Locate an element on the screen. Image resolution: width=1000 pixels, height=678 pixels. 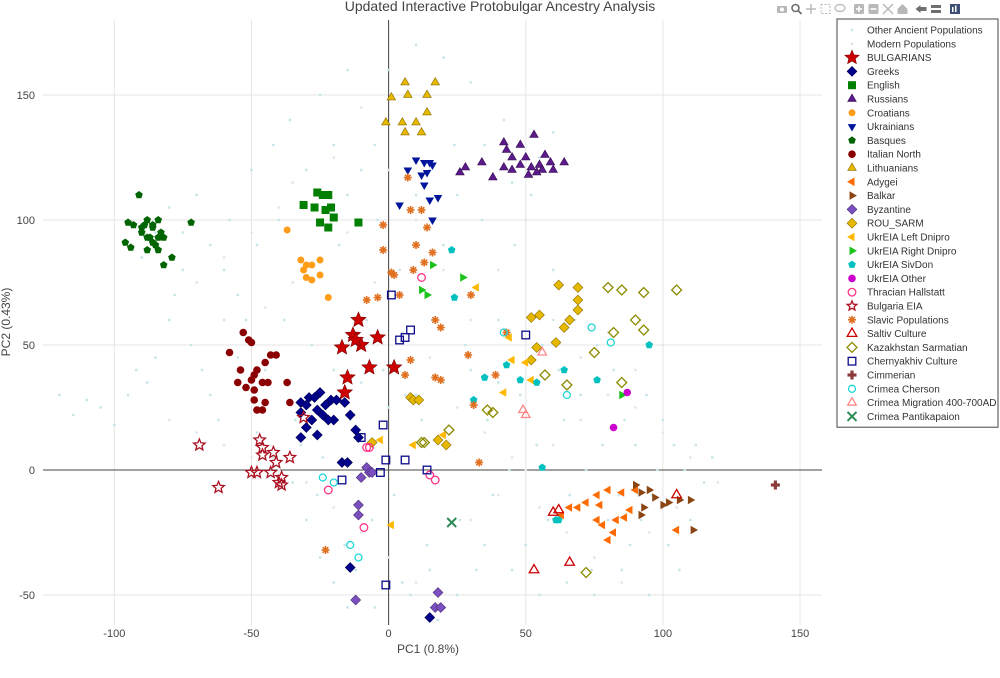
legend-item-adygei: Adygei is located at coordinates (872, 182).